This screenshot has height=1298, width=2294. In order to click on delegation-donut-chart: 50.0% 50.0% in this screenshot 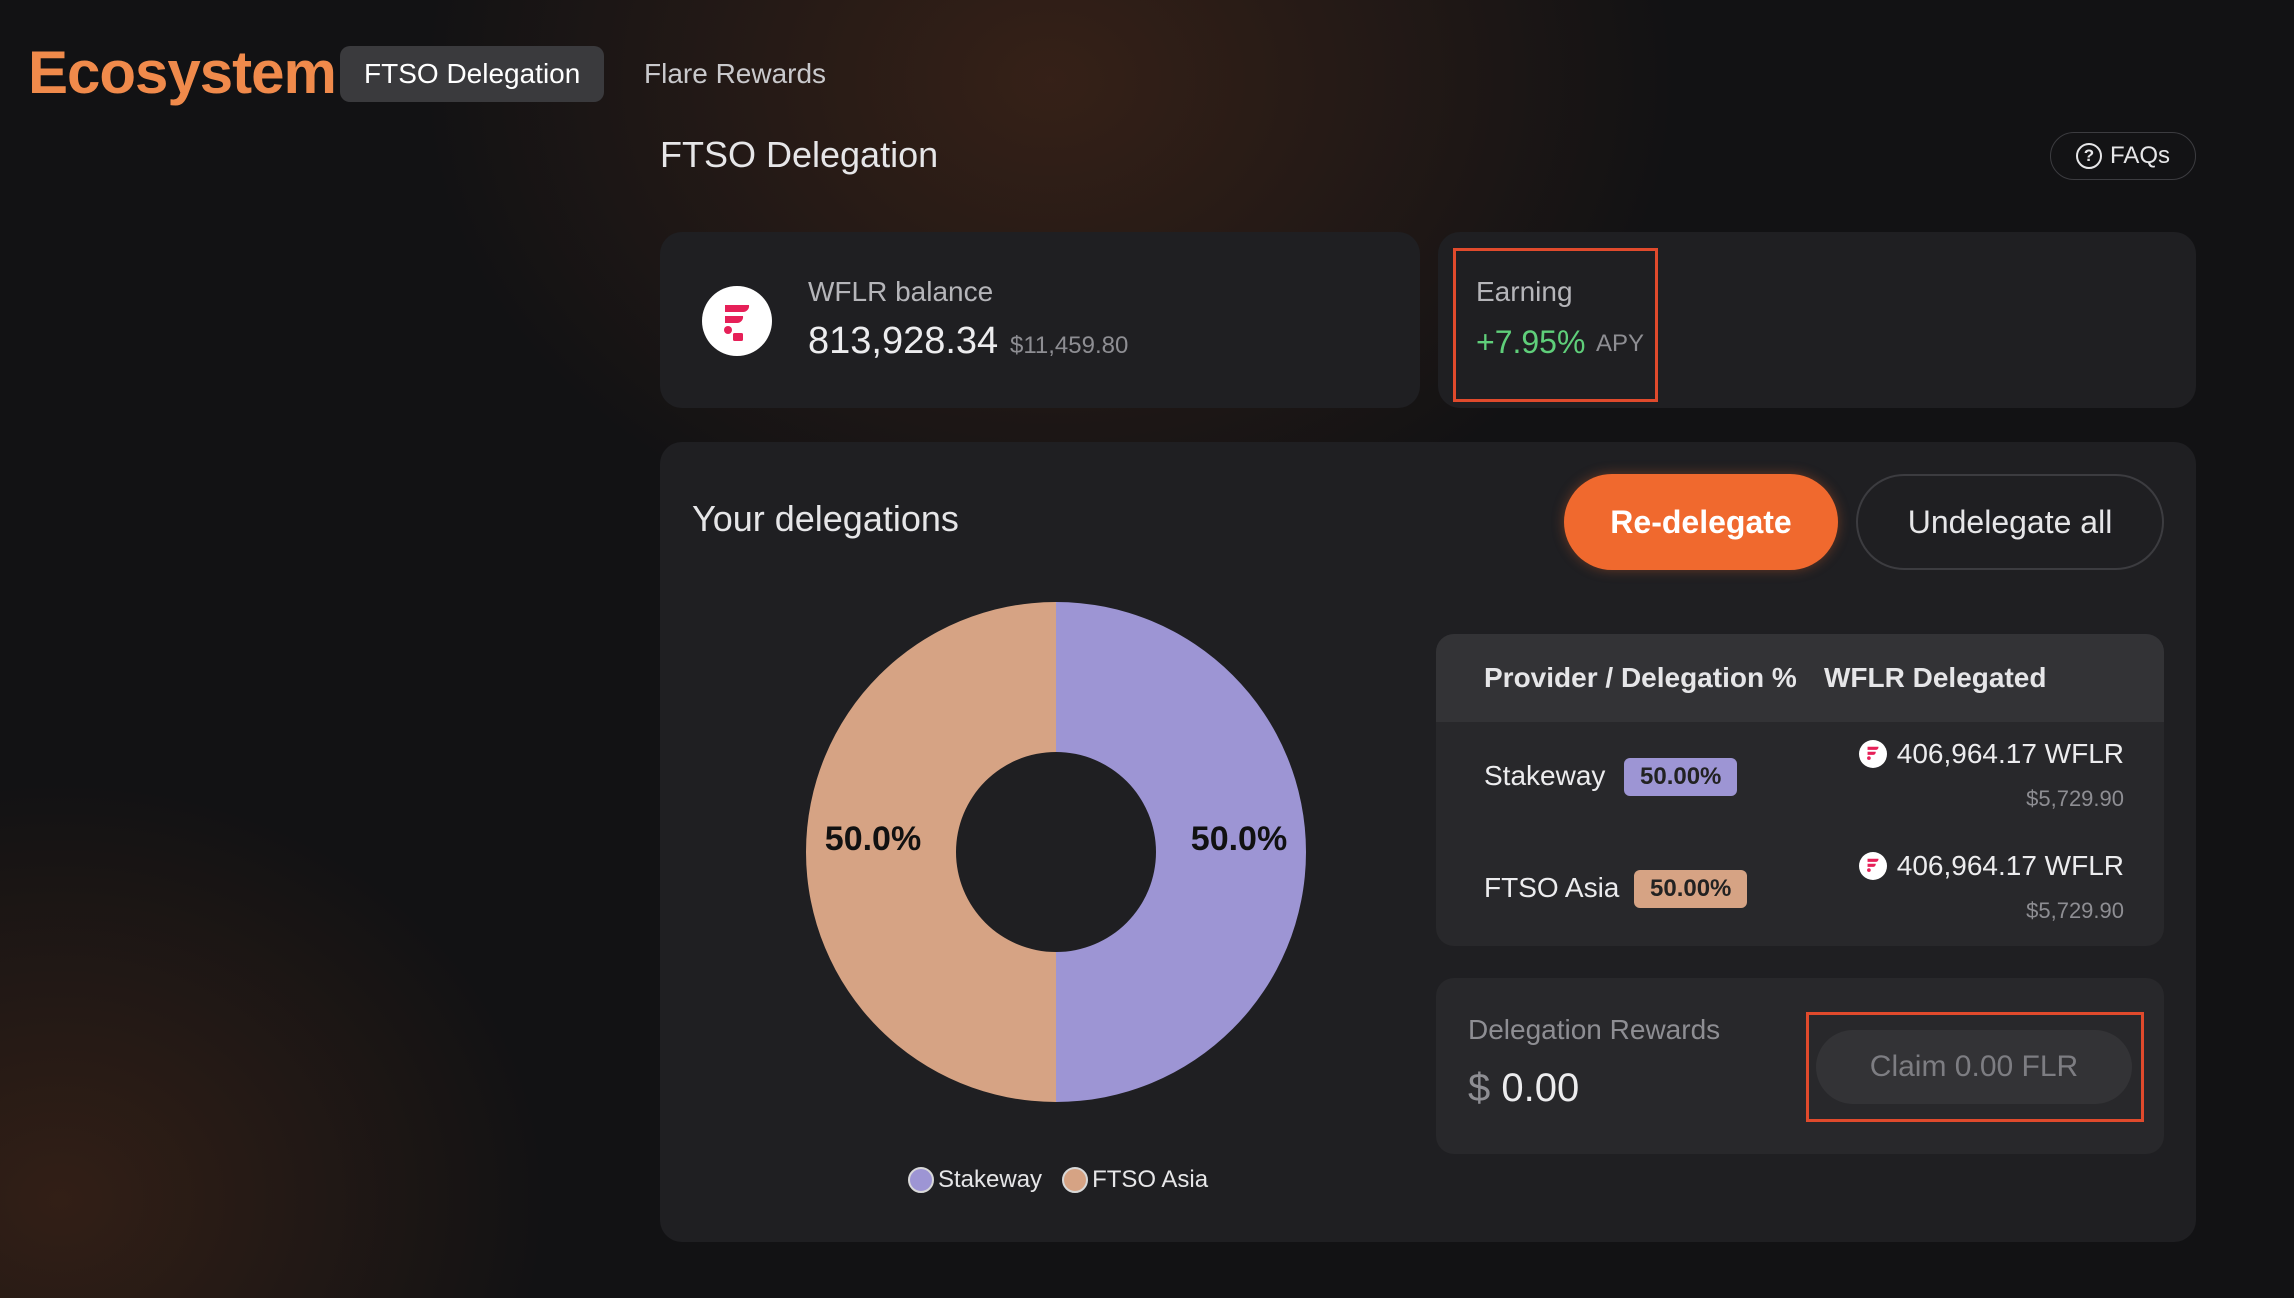, I will do `click(1056, 852)`.